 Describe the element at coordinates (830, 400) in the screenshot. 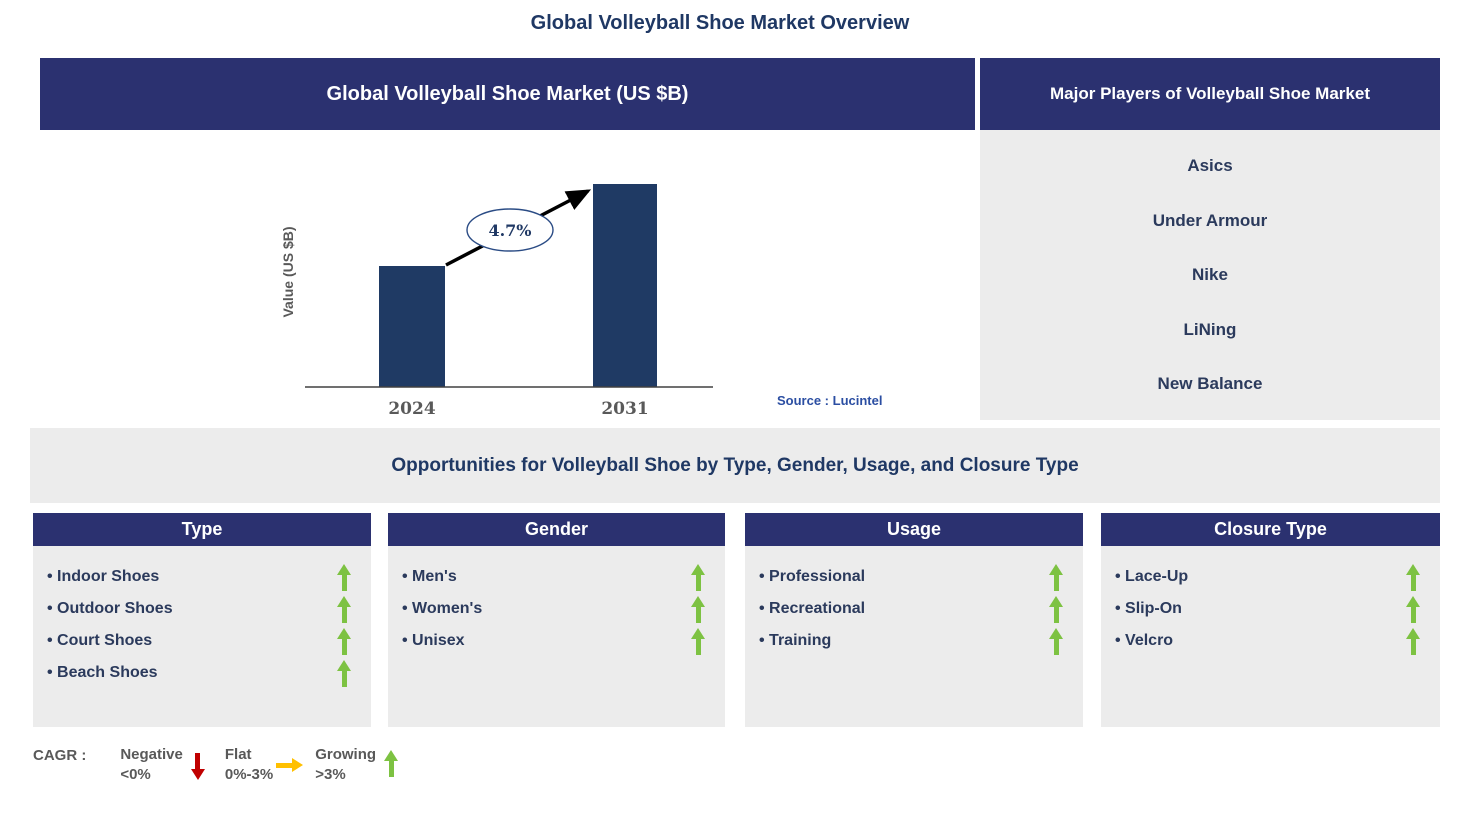

I see `source-note: Source : Lucintel` at that location.